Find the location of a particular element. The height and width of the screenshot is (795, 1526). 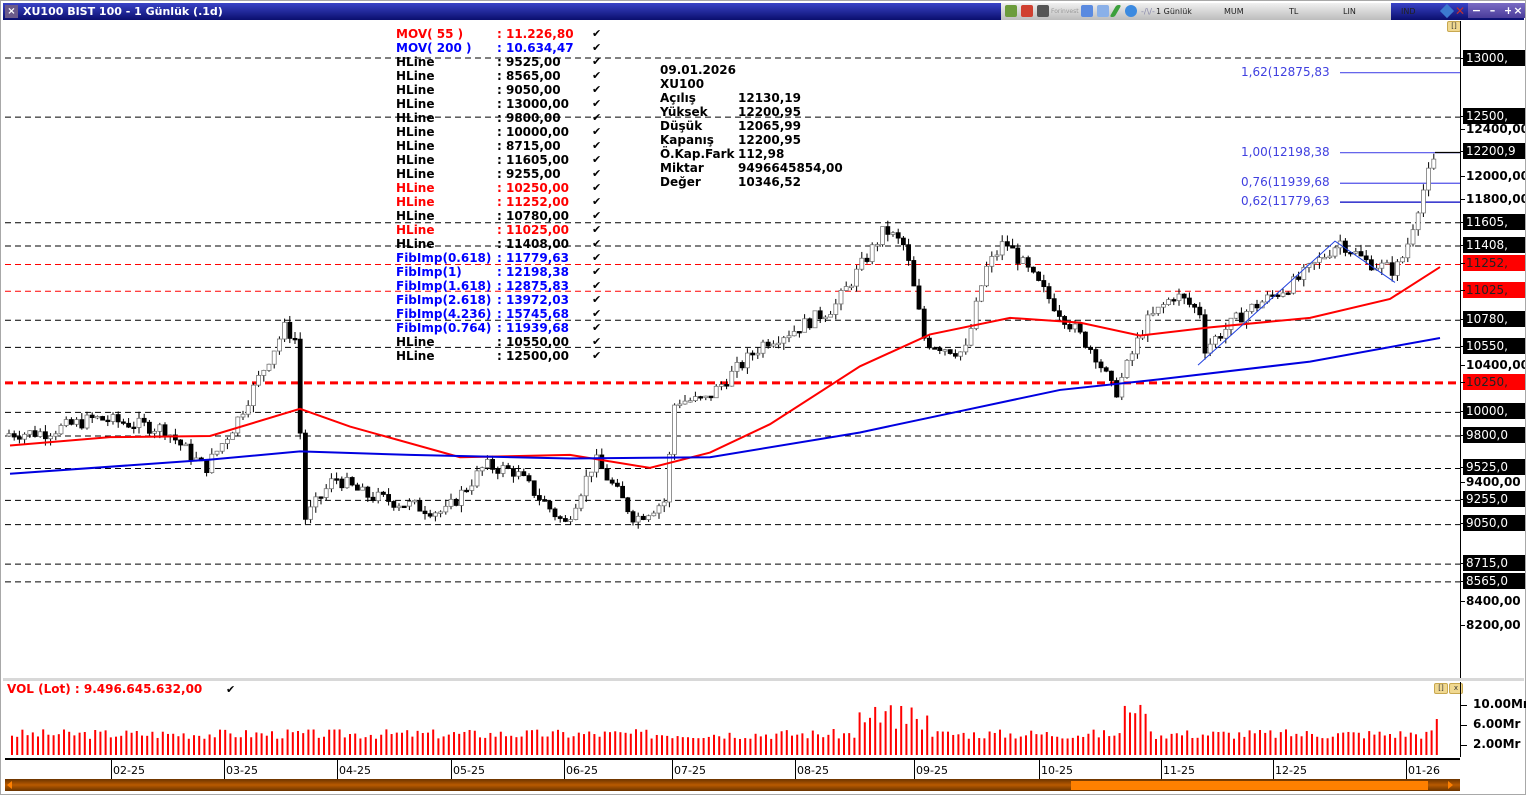

legend-item: HLine: 11252,00 ✔ is located at coordinates (501, 202).